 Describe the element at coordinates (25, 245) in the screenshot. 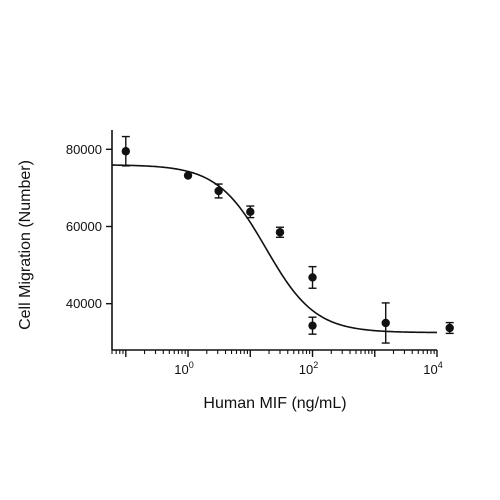

I see `y-axis-label: Cell Migration (Number)` at that location.